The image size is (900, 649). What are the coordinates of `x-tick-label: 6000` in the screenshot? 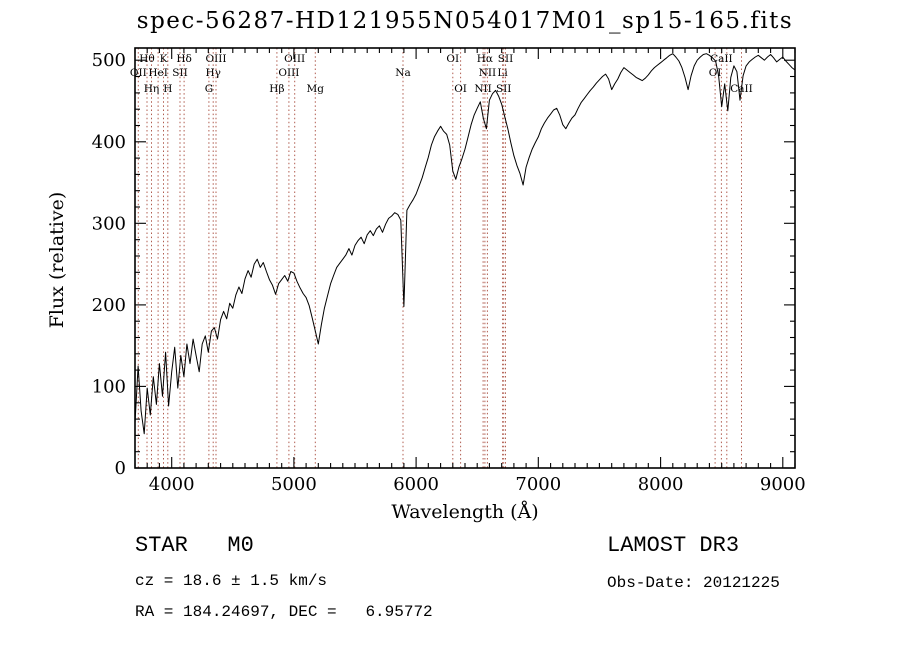 It's located at (416, 484).